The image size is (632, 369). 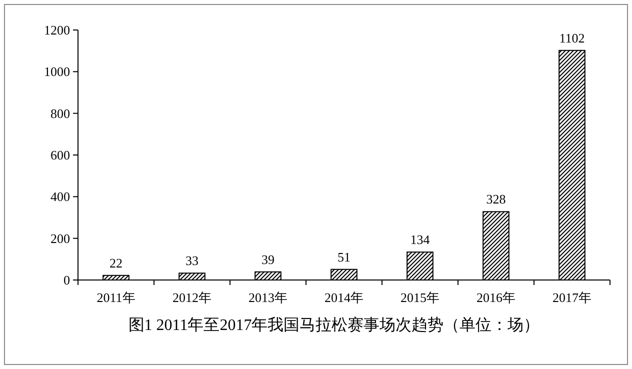 I want to click on y-tick-label: 600, so click(x=60, y=155).